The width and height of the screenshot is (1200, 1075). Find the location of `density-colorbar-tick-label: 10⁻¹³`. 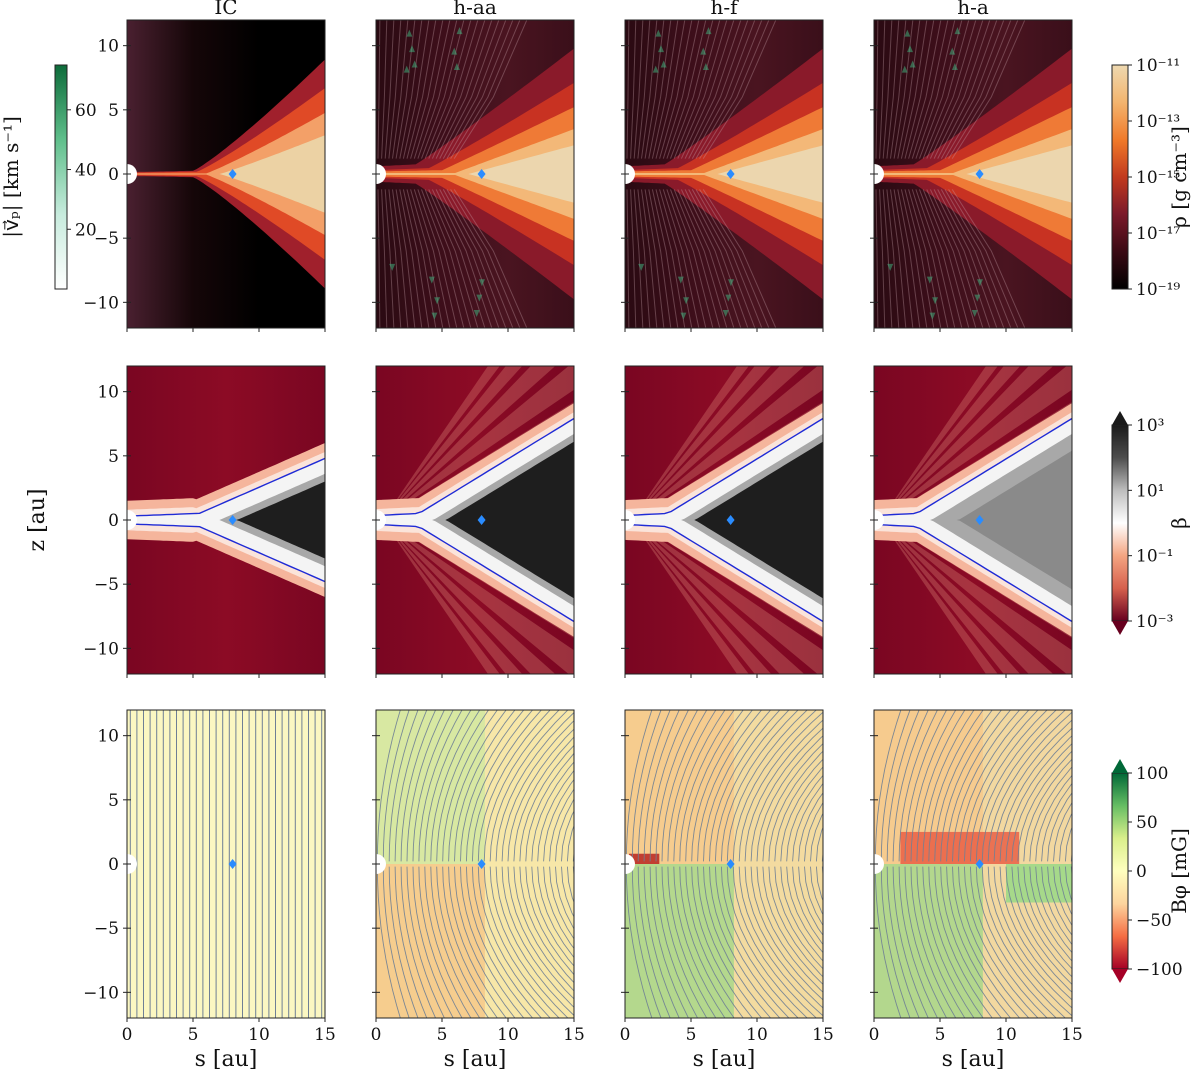

density-colorbar-tick-label: 10⁻¹³ is located at coordinates (1158, 122).